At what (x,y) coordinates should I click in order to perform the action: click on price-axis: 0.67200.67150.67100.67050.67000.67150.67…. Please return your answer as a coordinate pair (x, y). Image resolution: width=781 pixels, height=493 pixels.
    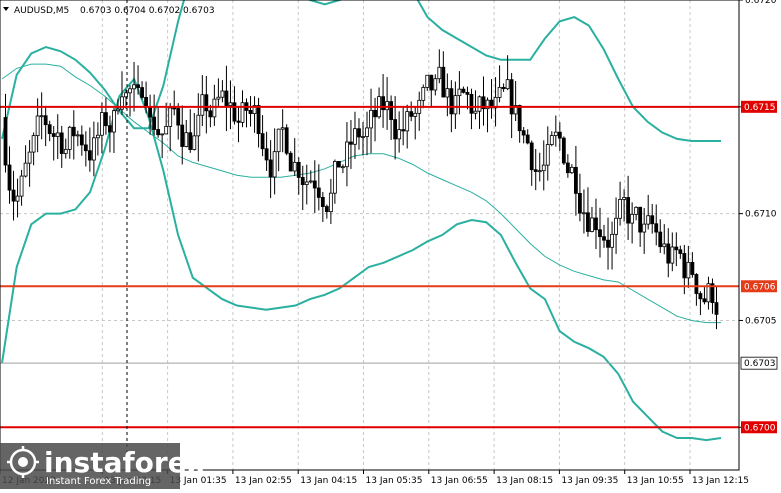
    Looking at the image, I should click on (758, 217).